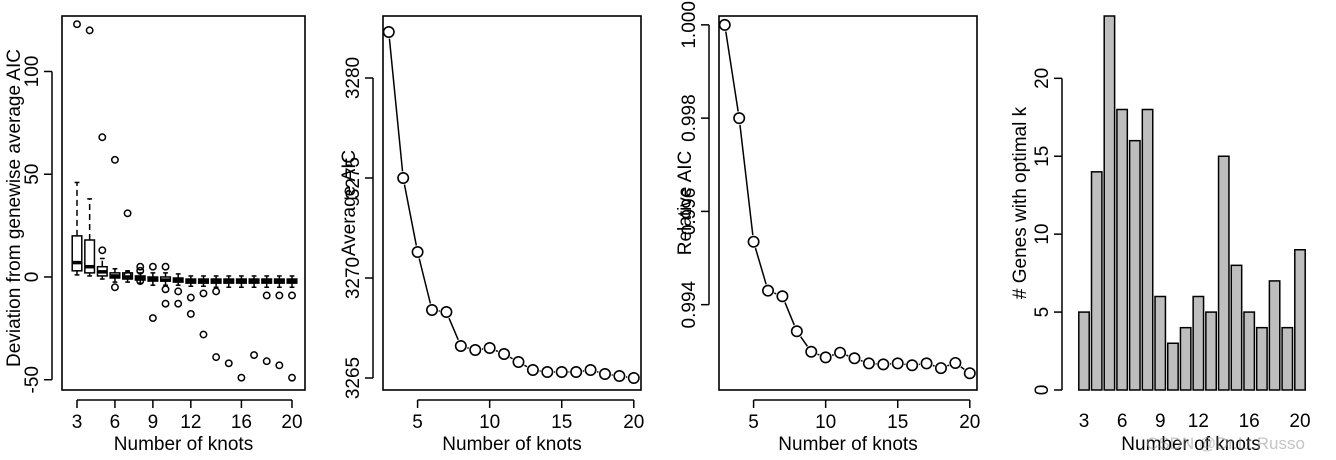 This screenshot has width=1336, height=460. Describe the element at coordinates (1084, 421) in the screenshot. I see `x-tick-label: 3` at that location.